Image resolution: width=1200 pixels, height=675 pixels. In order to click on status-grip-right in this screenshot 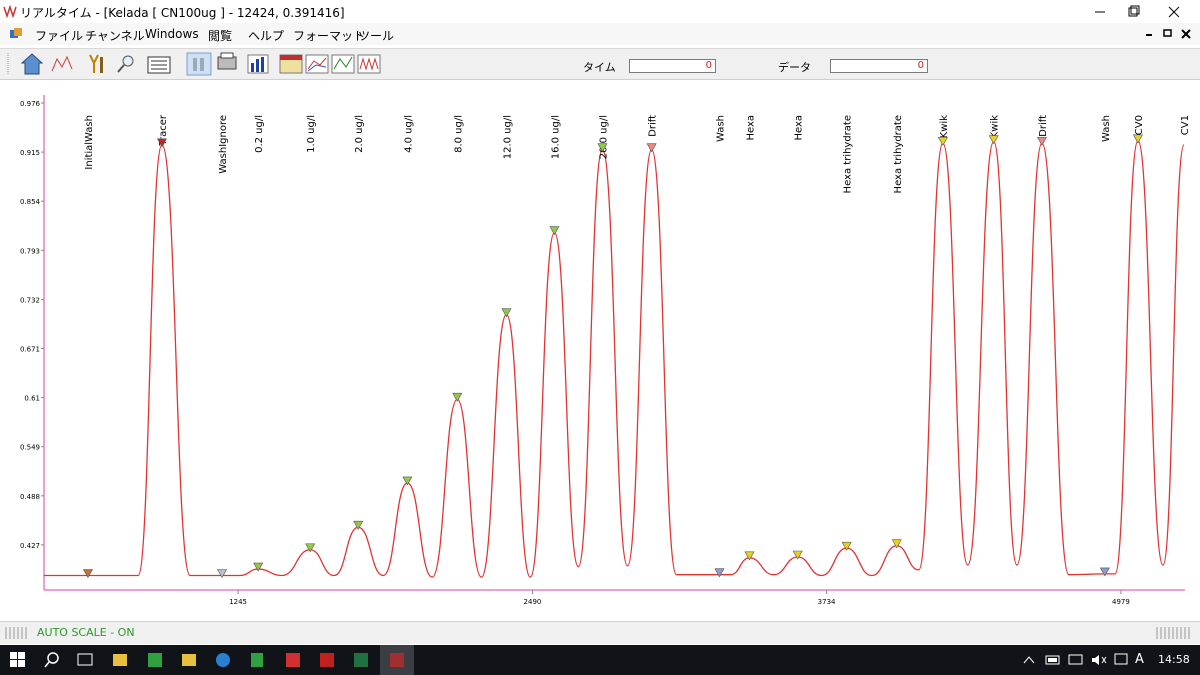, I will do `click(1173, 633)`.